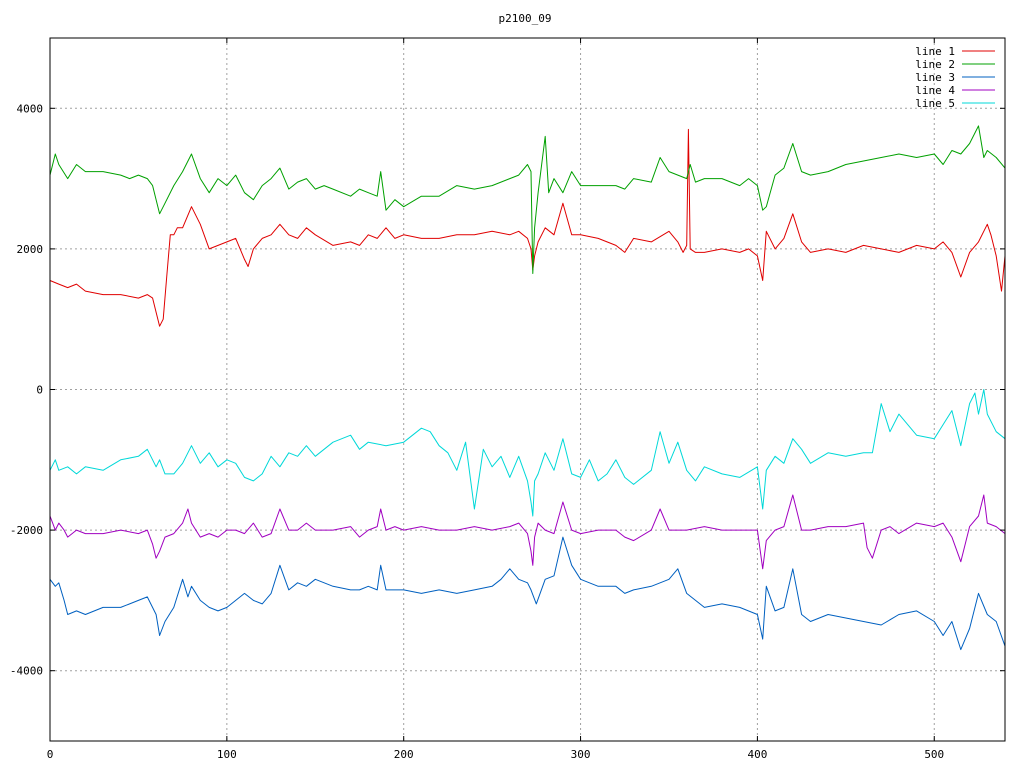  What do you see at coordinates (935, 77) in the screenshot?
I see `legend-label: line 3` at bounding box center [935, 77].